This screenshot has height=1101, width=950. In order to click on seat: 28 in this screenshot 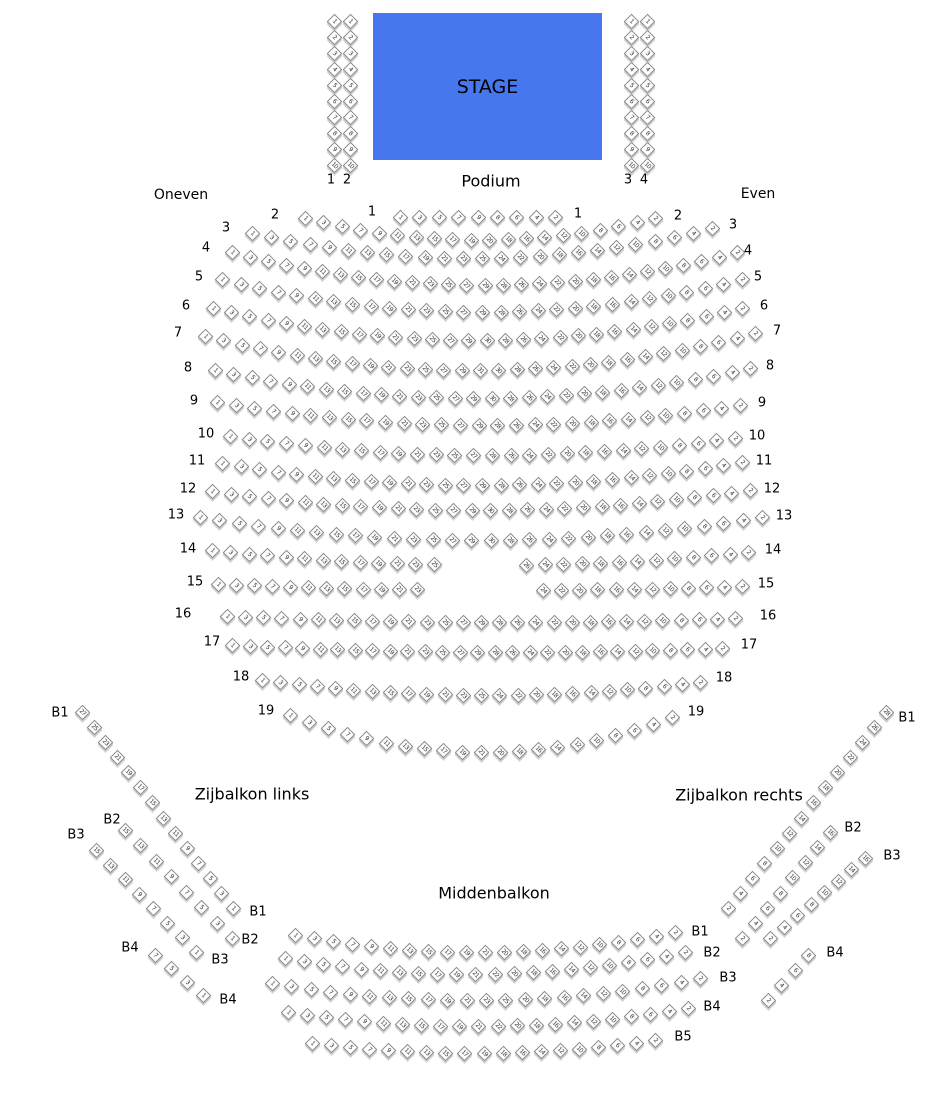, I will do `click(517, 369)`.